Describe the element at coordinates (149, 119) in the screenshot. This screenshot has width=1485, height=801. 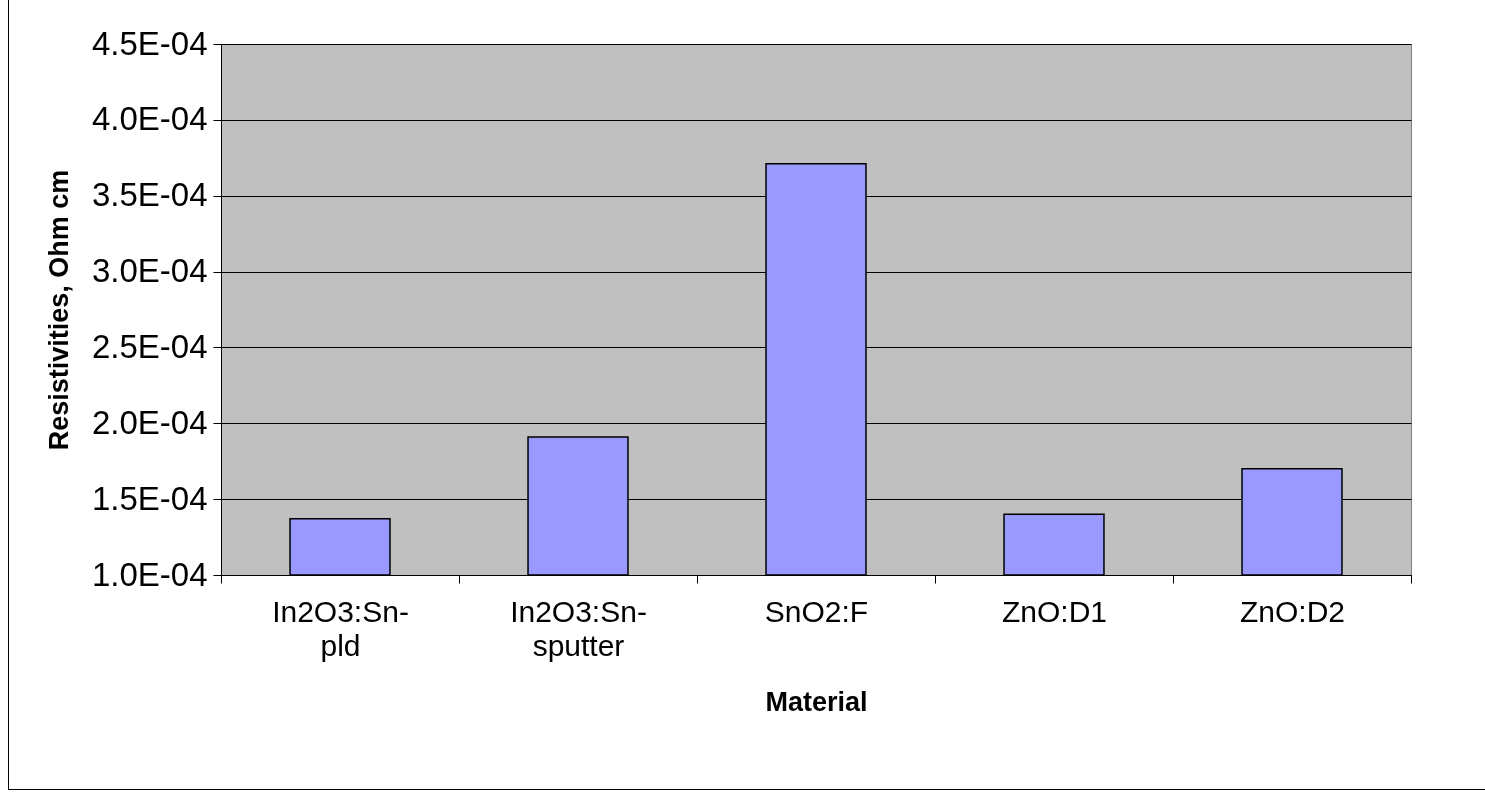
I see `y-tick-label: 4.0E-04` at that location.